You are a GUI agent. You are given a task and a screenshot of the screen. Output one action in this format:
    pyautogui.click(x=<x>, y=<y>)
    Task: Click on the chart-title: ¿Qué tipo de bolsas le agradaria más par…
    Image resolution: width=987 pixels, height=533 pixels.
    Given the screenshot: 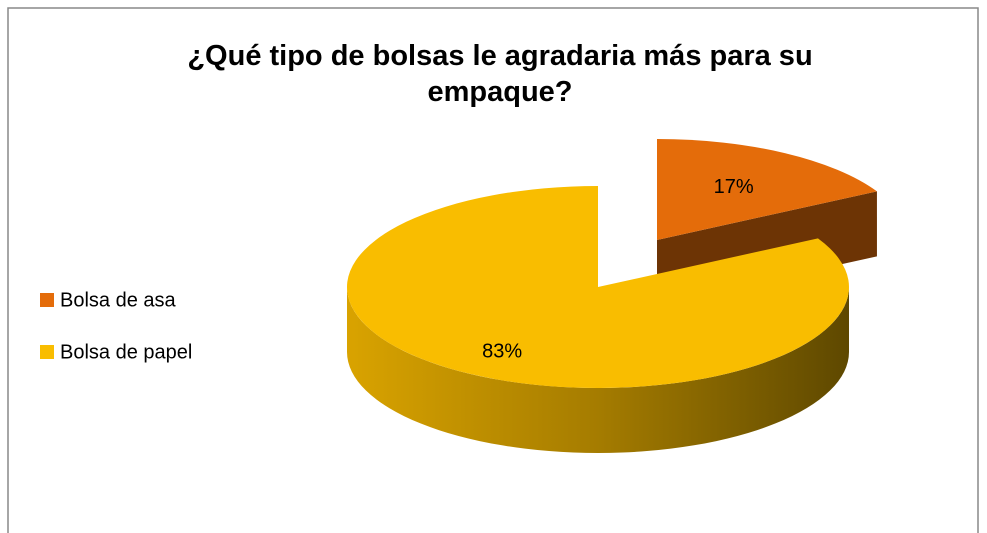 What is the action you would take?
    pyautogui.click(x=500, y=74)
    